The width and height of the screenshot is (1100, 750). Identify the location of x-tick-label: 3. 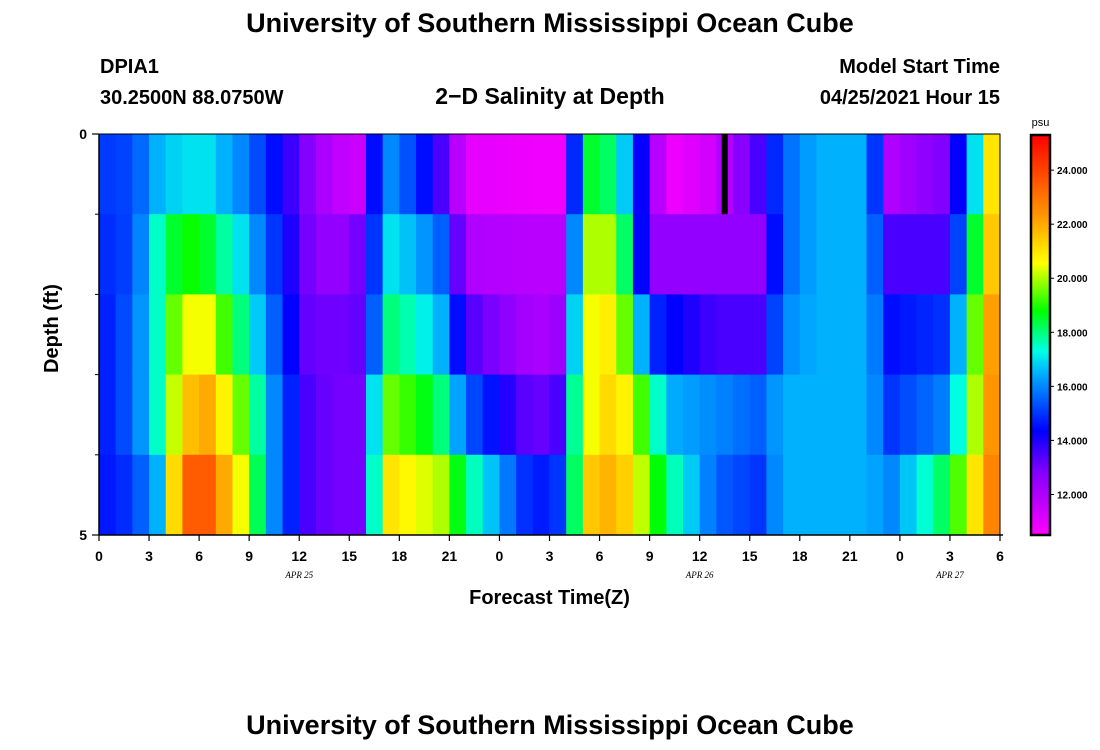
(550, 556).